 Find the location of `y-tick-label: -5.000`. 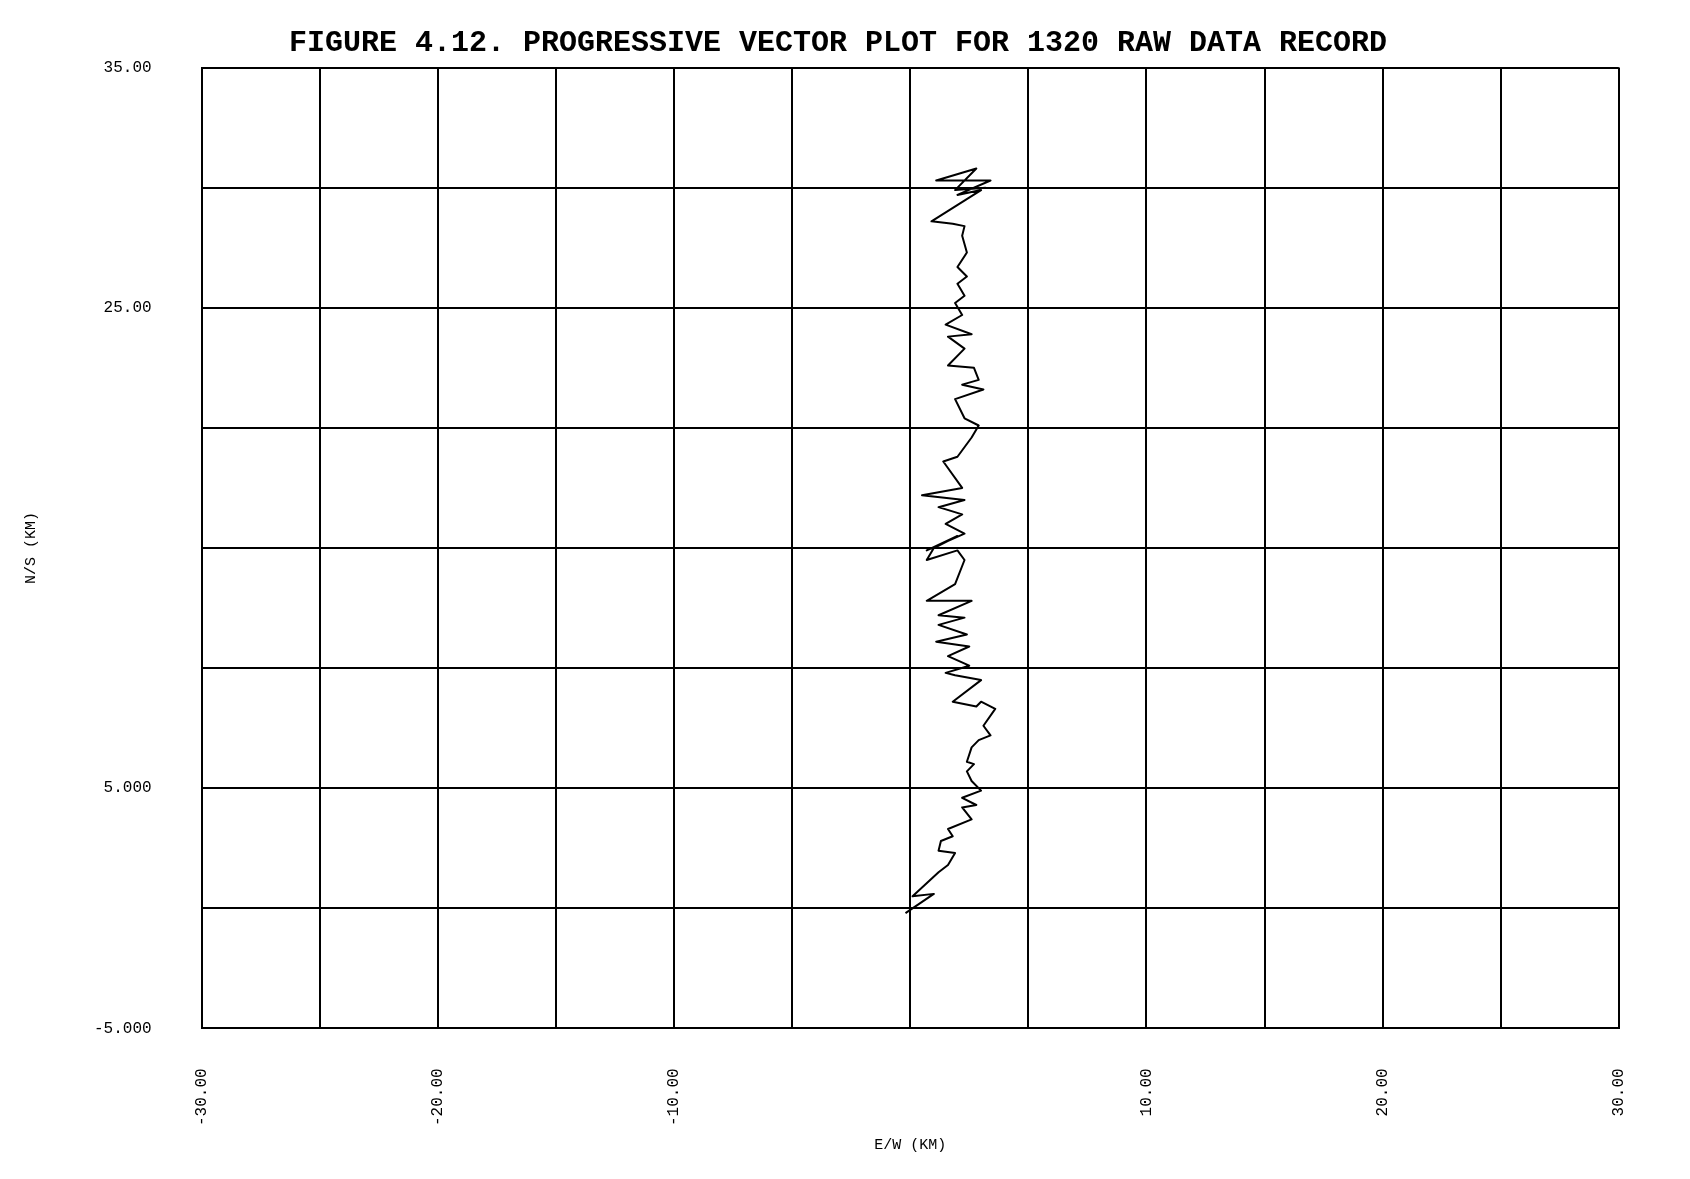

y-tick-label: -5.000 is located at coordinates (123, 1028).